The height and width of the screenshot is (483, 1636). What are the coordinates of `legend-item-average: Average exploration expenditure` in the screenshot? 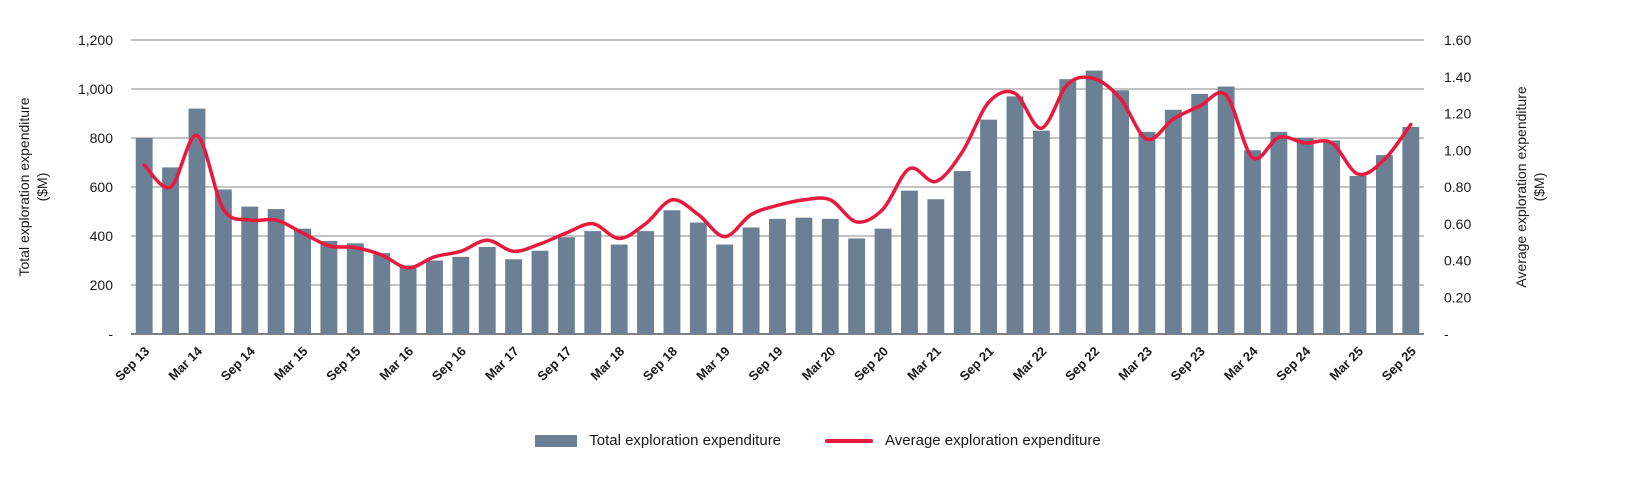 It's located at (963, 440).